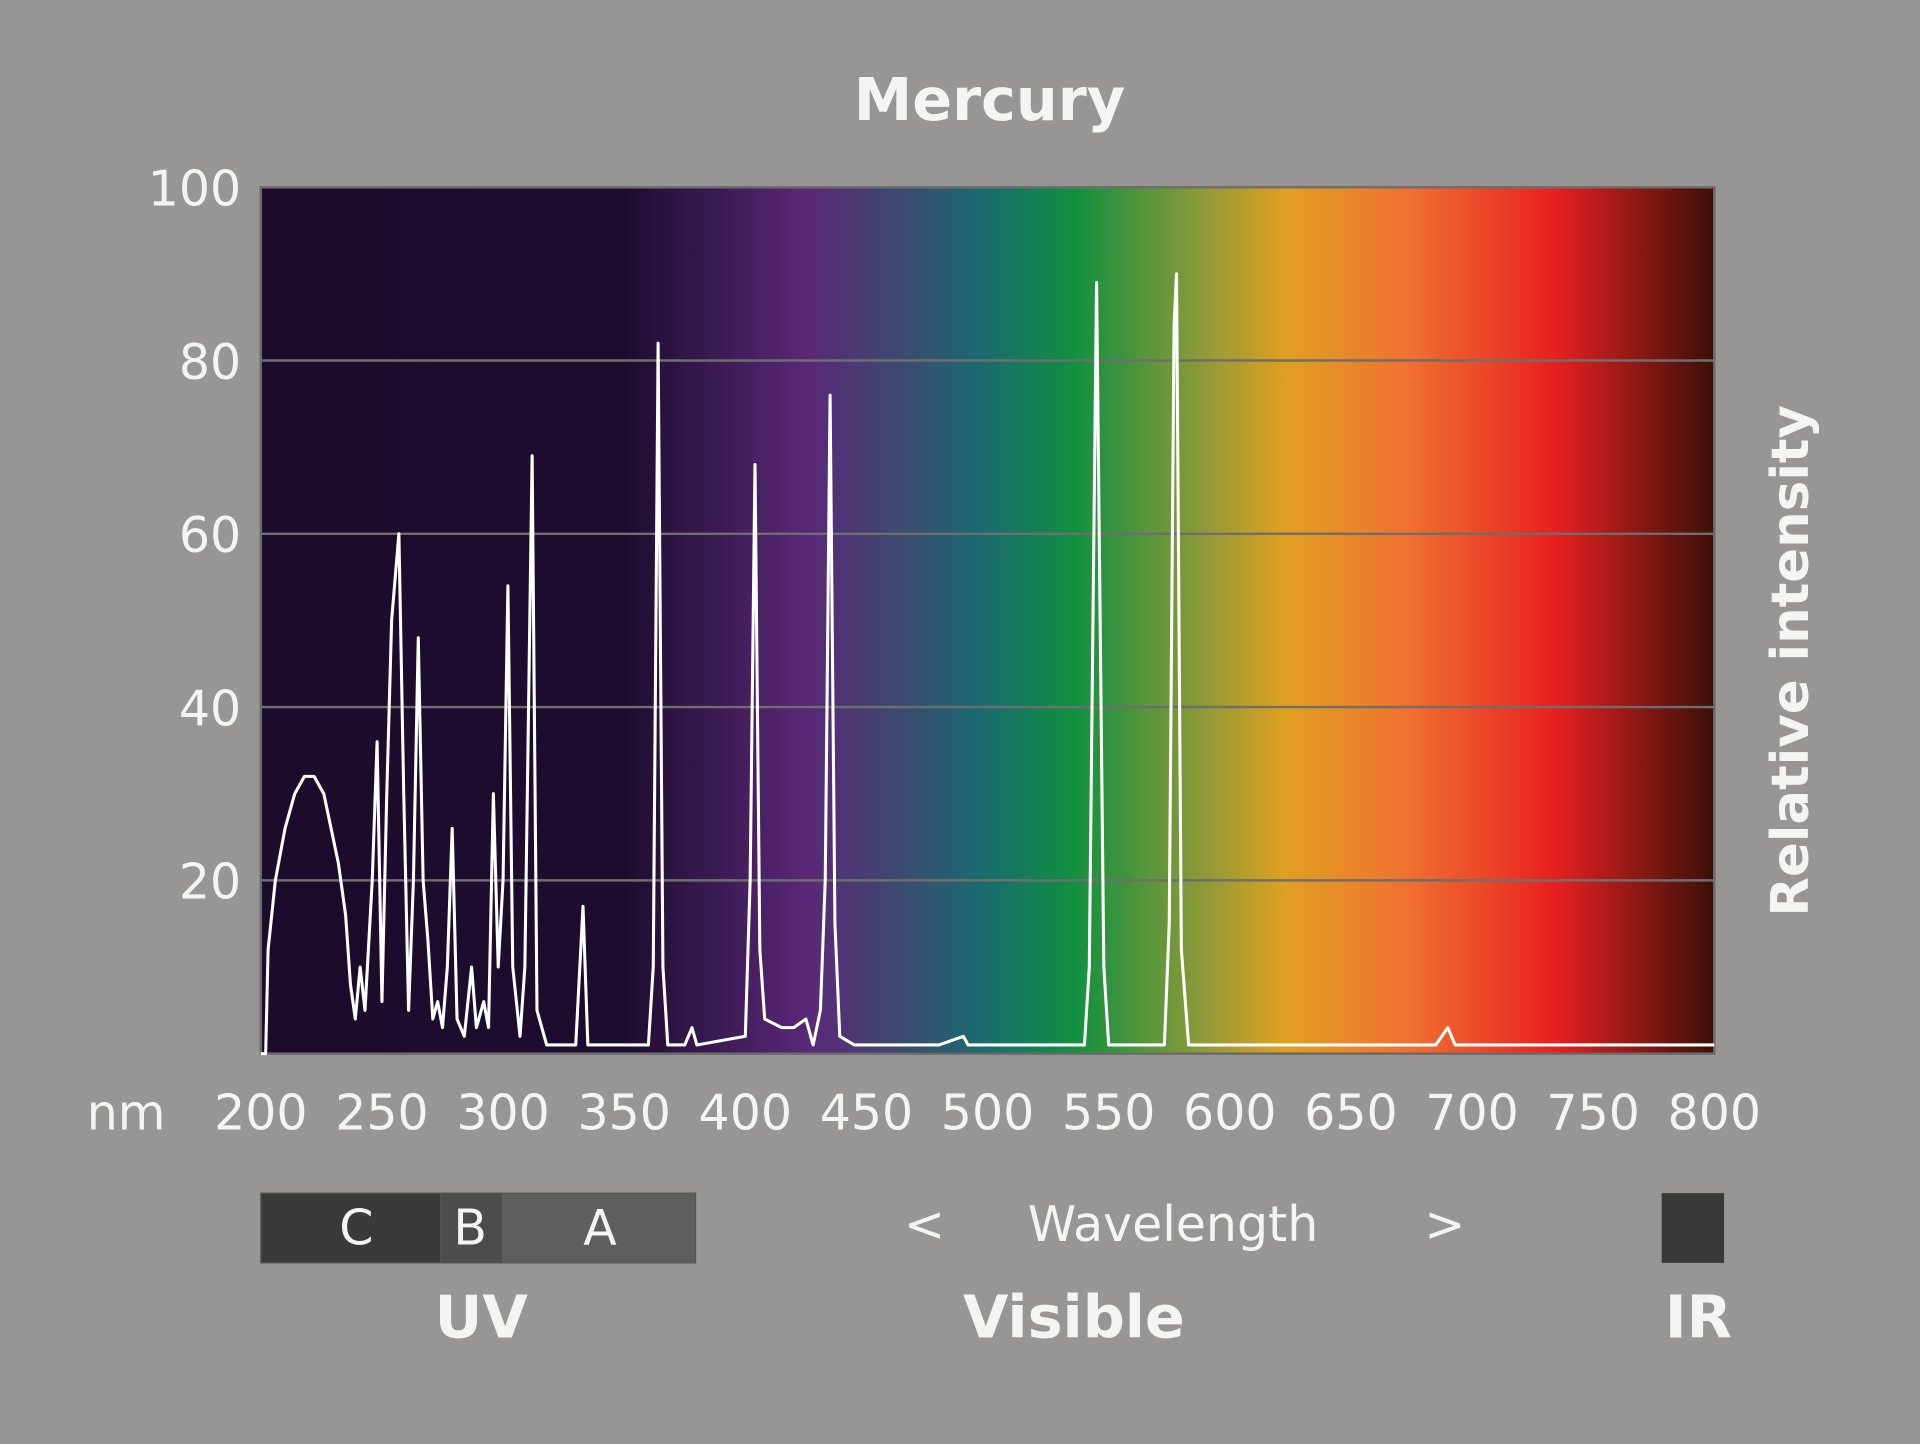 The image size is (1920, 1444). Describe the element at coordinates (1350, 1113) in the screenshot. I see `x-tick-label: 650` at that location.